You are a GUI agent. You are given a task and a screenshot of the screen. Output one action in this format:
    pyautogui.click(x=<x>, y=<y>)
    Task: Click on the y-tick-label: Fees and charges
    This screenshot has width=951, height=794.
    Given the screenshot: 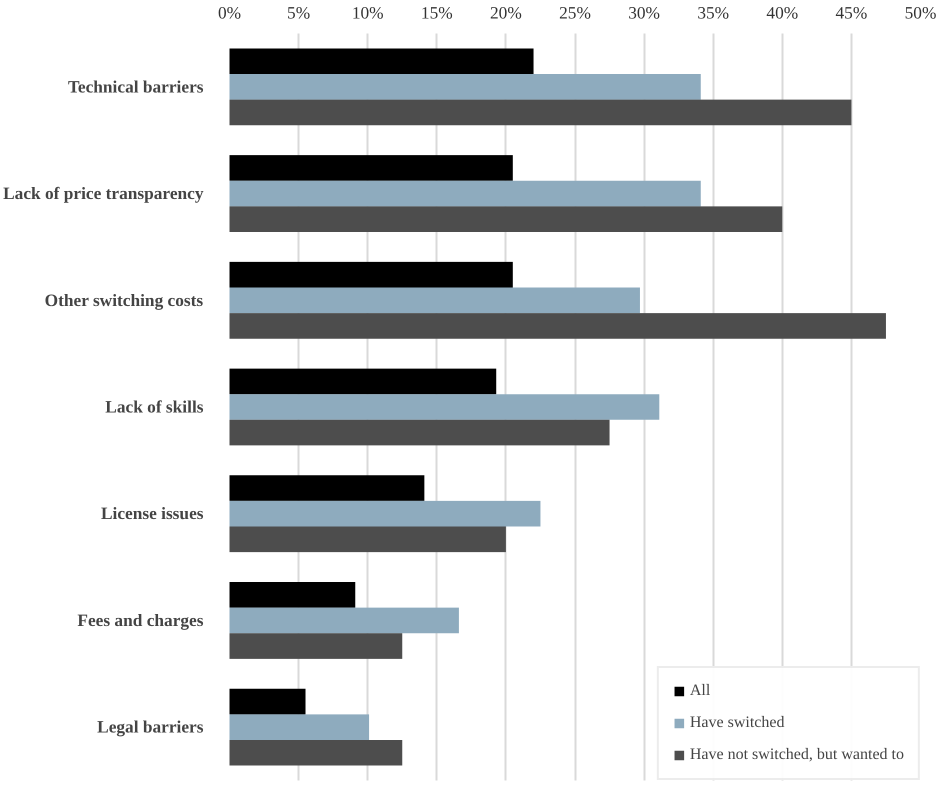 What is the action you would take?
    pyautogui.click(x=140, y=620)
    